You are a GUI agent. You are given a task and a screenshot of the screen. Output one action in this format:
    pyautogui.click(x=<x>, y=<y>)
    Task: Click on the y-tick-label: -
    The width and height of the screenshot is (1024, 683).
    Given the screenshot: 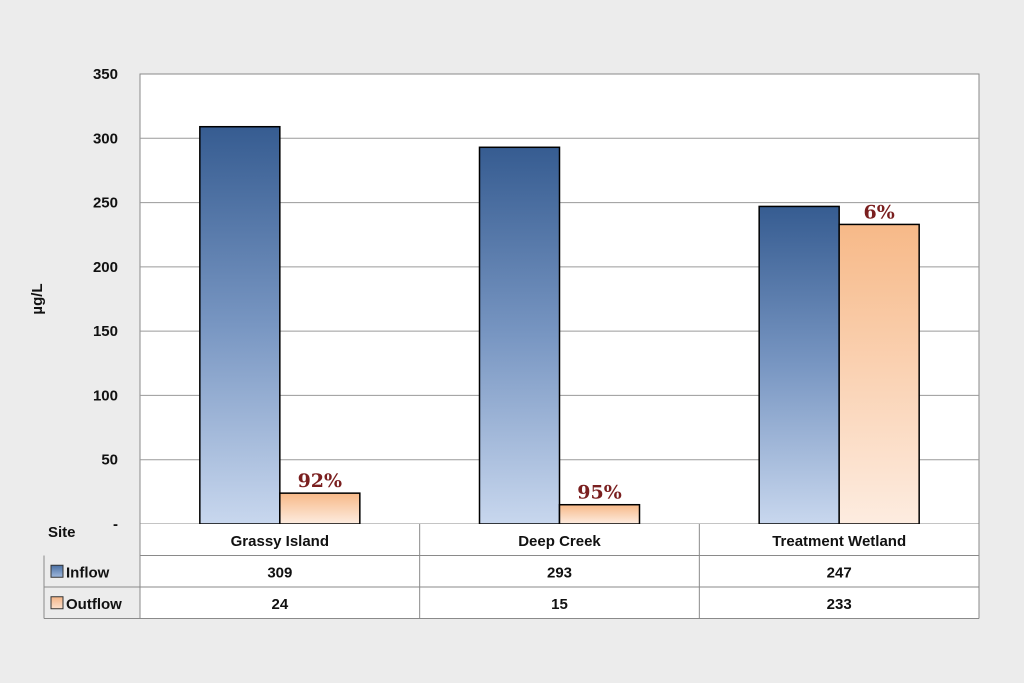 What is the action you would take?
    pyautogui.click(x=115, y=524)
    